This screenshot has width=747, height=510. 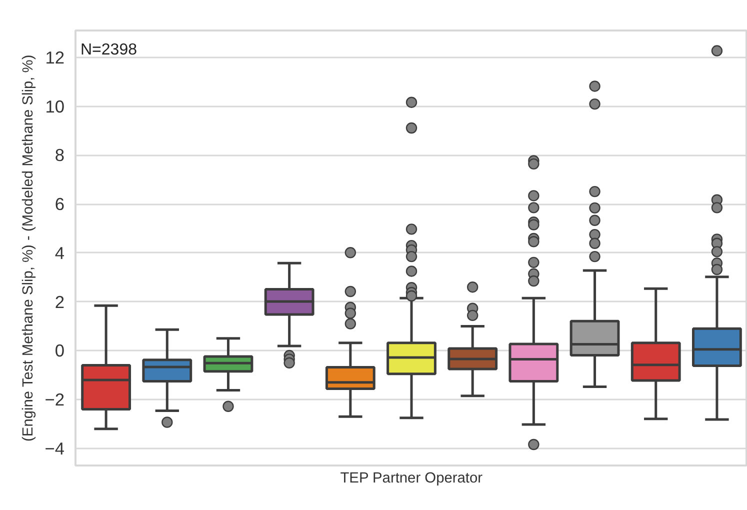 I want to click on y-tick-label: 12, so click(x=55, y=57).